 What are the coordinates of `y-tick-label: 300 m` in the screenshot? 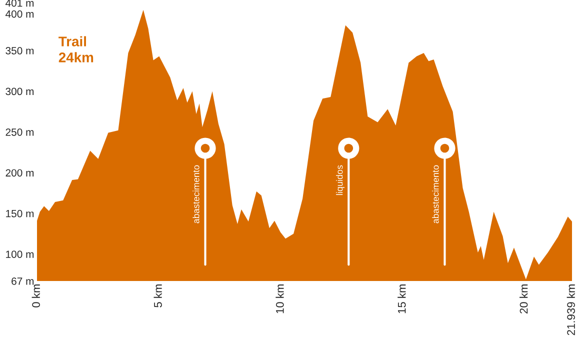 It's located at (20, 92).